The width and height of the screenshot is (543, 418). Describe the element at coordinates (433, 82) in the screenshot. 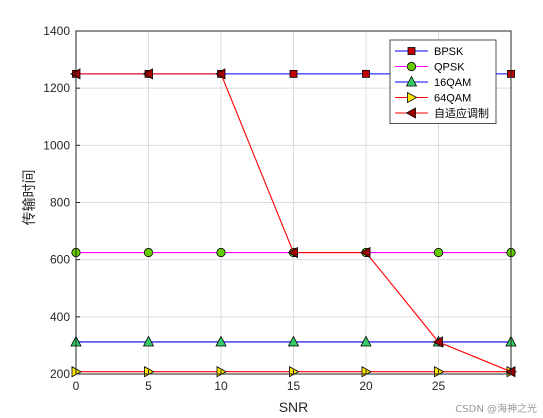

I see `legend-item: 16QAM` at that location.